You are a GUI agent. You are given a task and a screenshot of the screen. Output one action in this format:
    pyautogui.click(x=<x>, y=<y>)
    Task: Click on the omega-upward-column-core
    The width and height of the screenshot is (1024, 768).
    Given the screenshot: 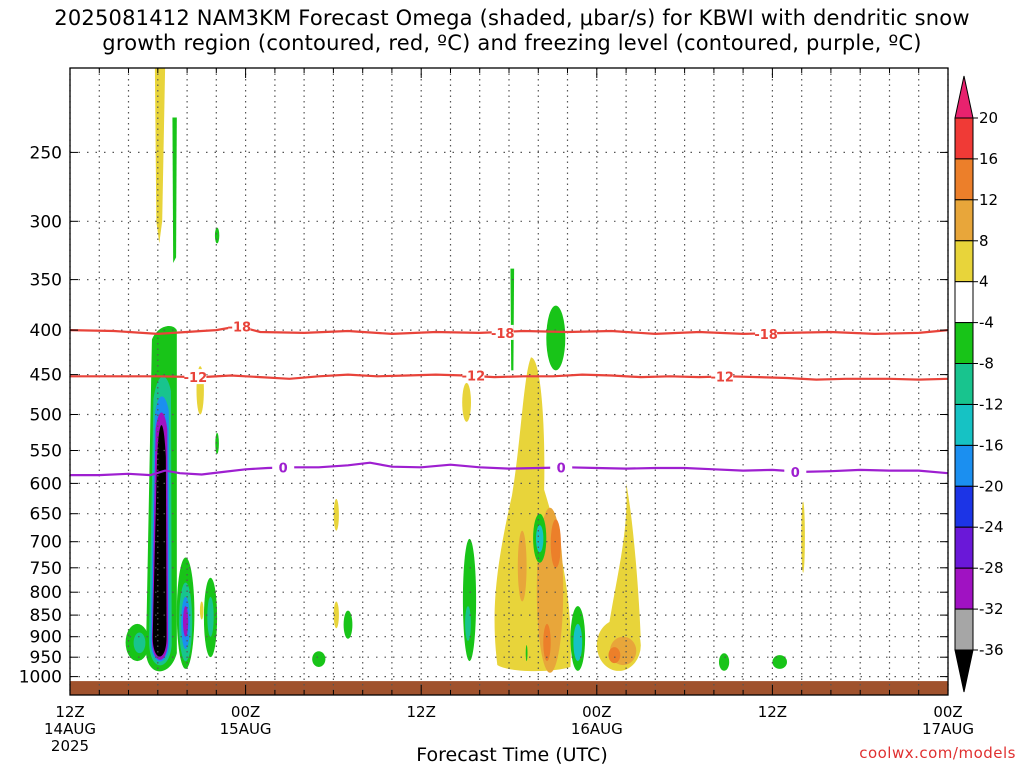 What is the action you would take?
    pyautogui.click(x=159, y=541)
    